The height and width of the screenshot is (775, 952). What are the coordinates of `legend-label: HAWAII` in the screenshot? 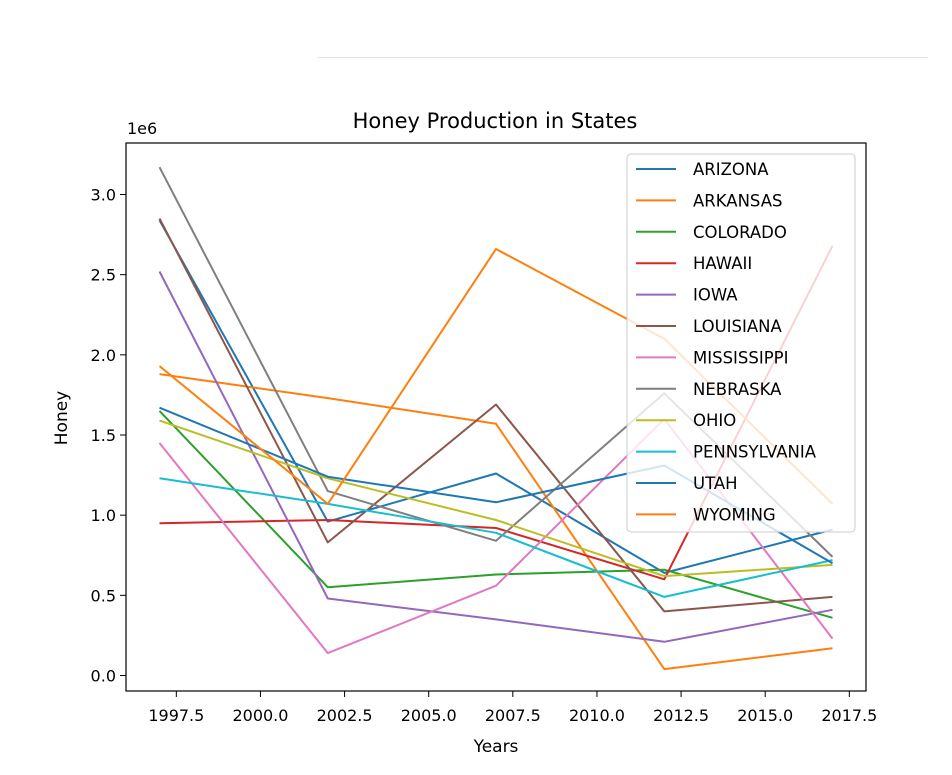 It's located at (722, 263).